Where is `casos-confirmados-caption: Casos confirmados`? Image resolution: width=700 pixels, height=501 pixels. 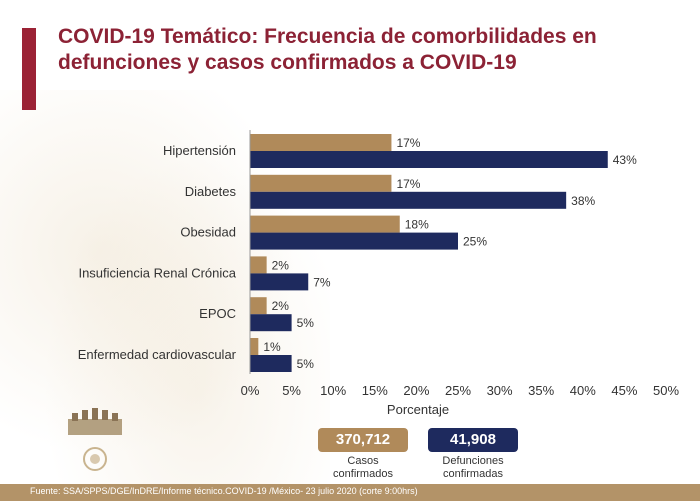 casos-confirmados-caption: Casos confirmados is located at coordinates (363, 468).